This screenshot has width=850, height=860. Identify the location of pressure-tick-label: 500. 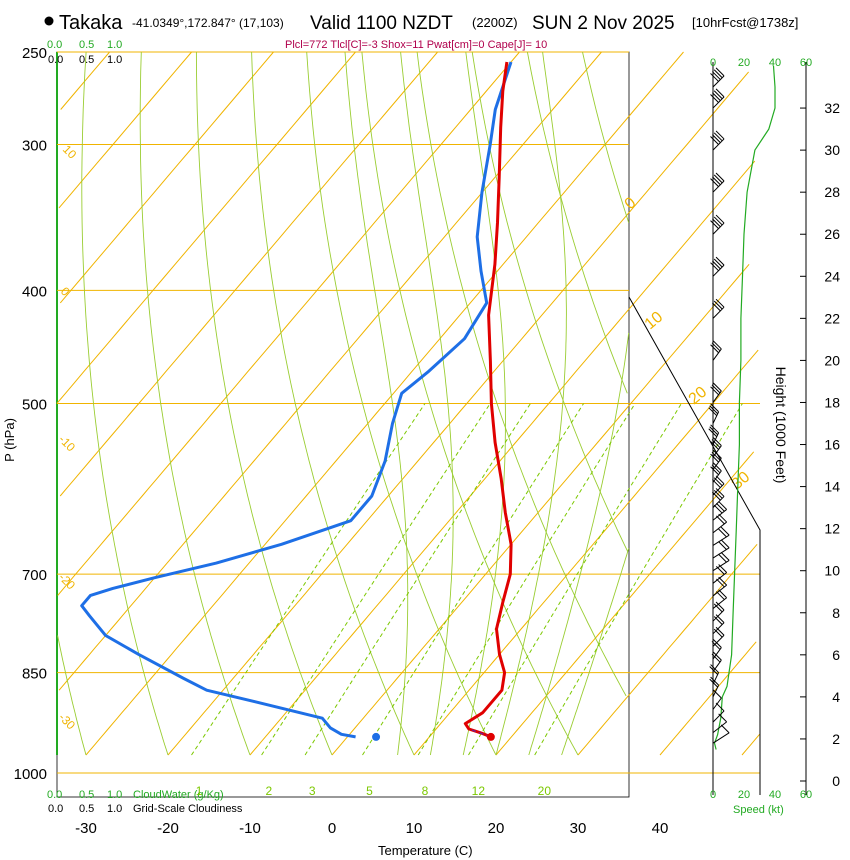
(34, 405).